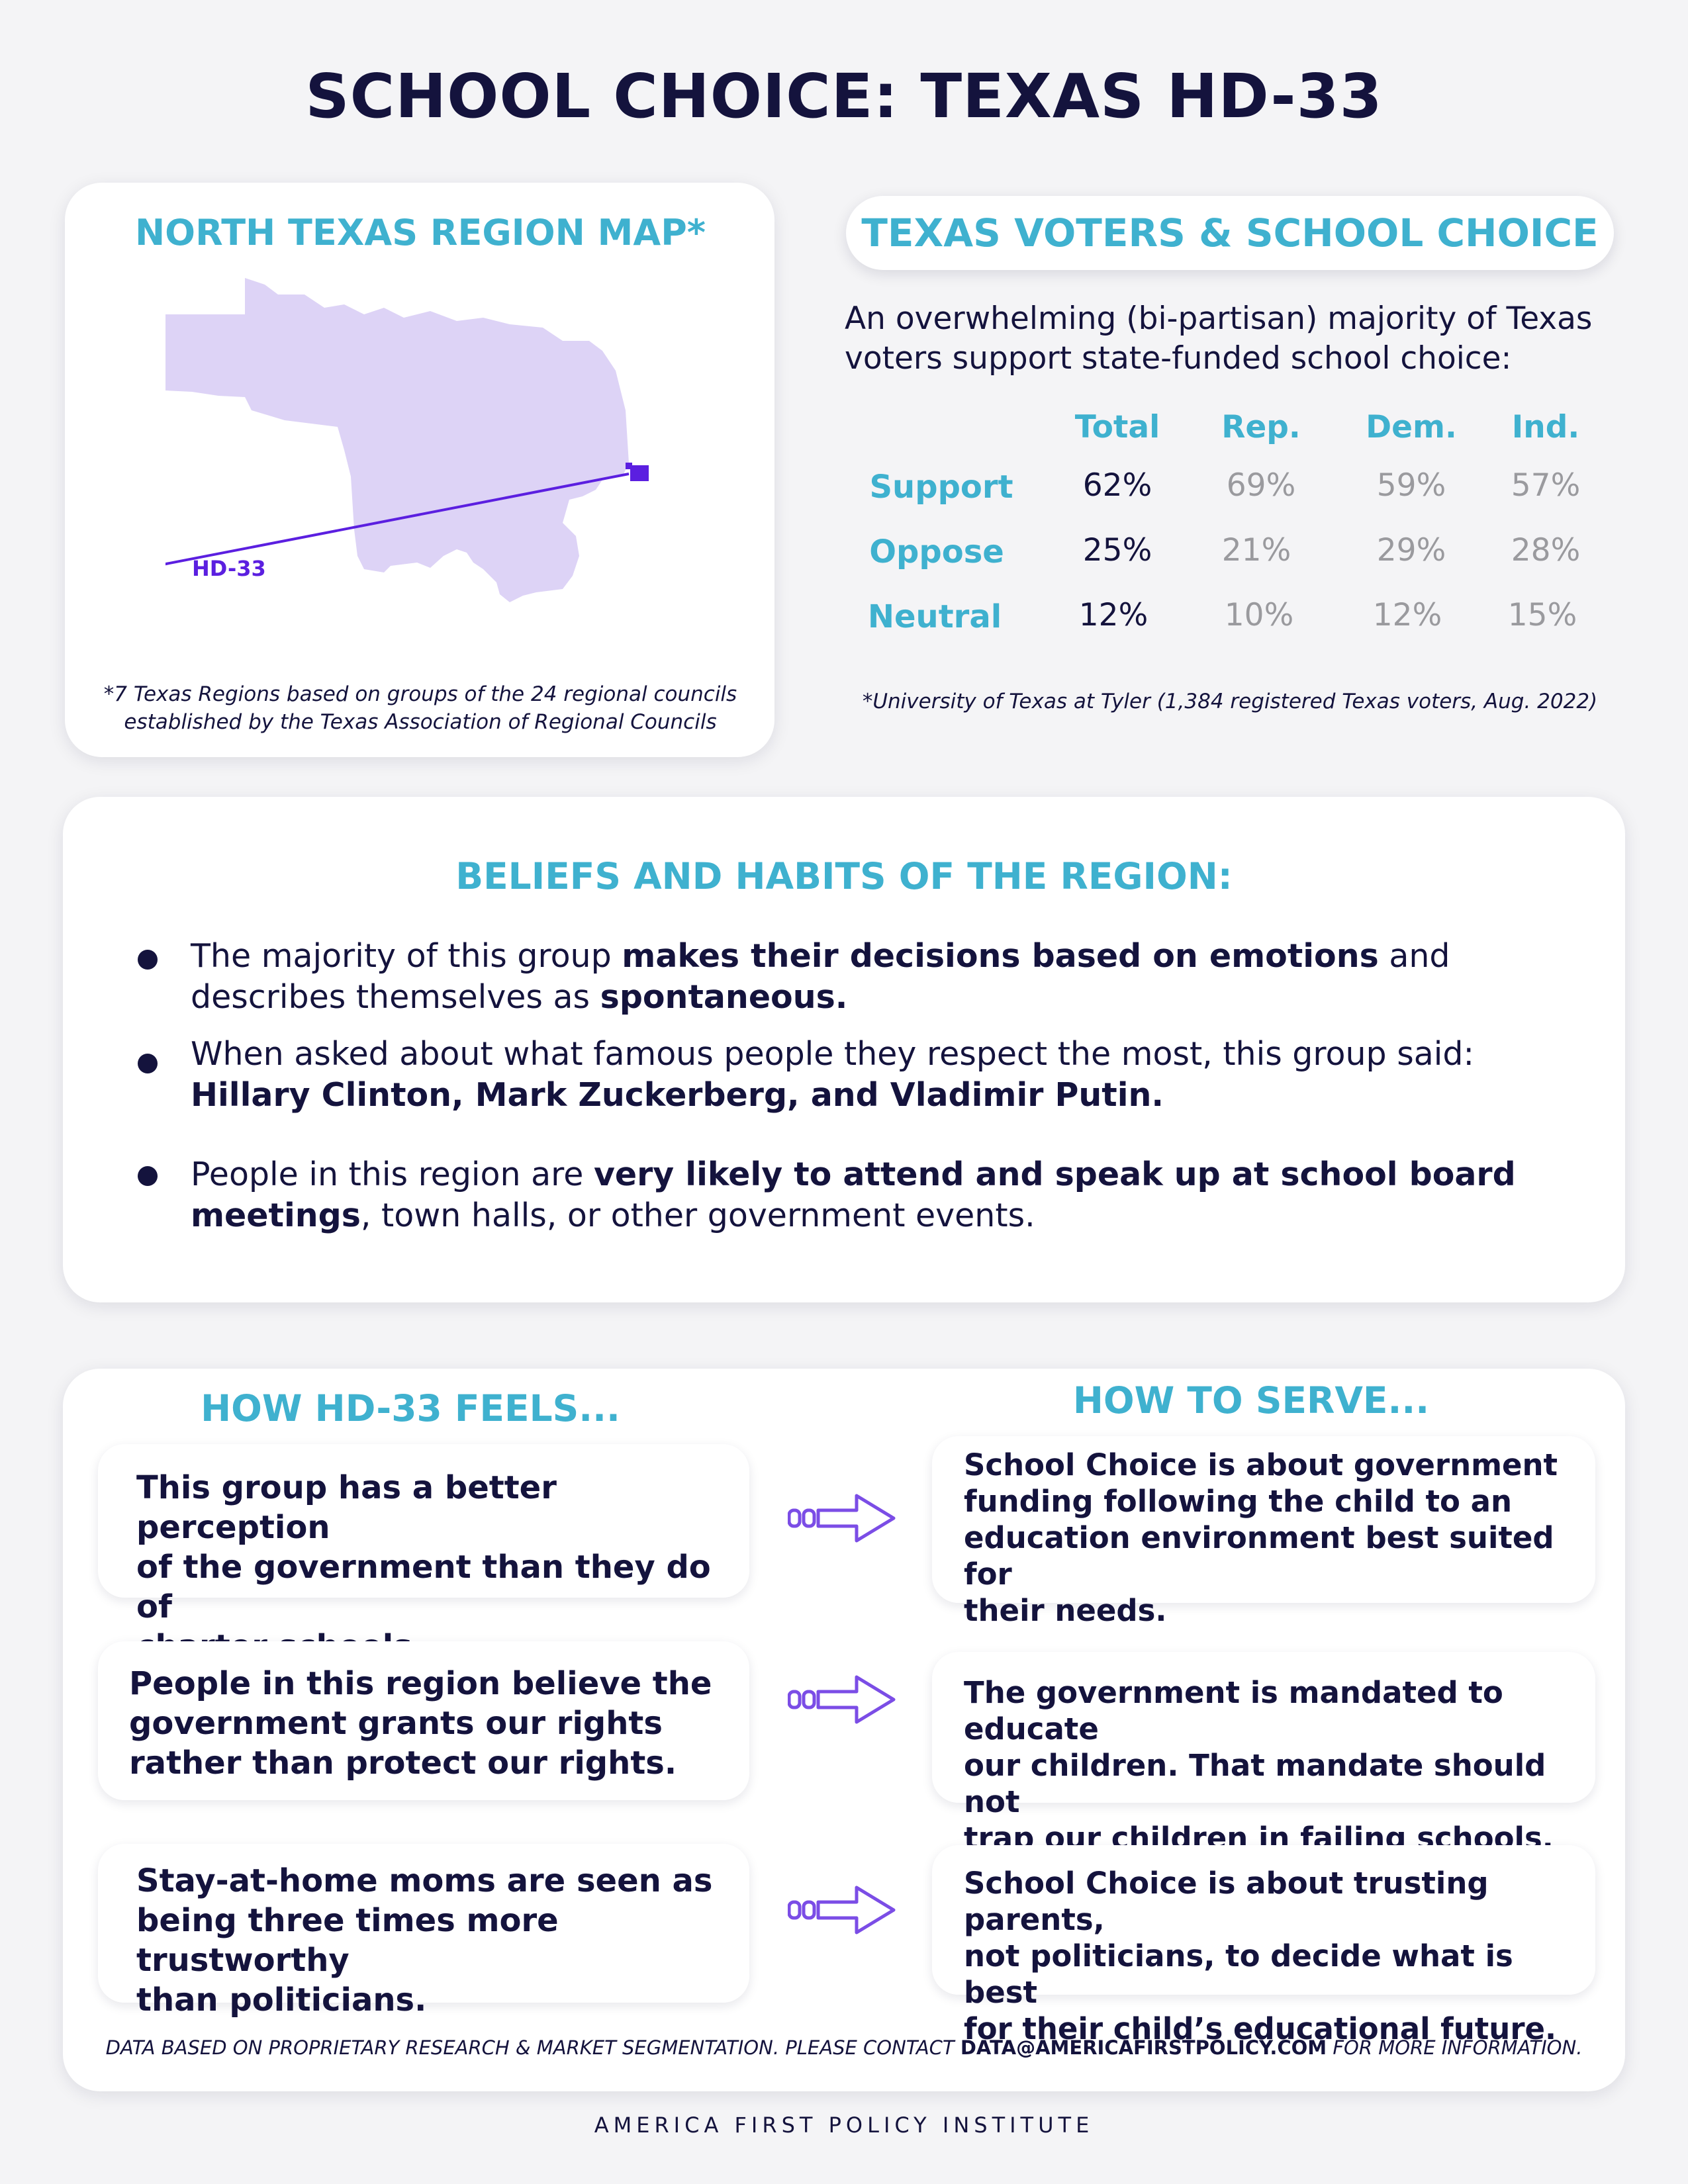 This screenshot has height=2184, width=1688. What do you see at coordinates (420, 232) in the screenshot?
I see `map-title: NORTH TEXAS REGION MAP*` at bounding box center [420, 232].